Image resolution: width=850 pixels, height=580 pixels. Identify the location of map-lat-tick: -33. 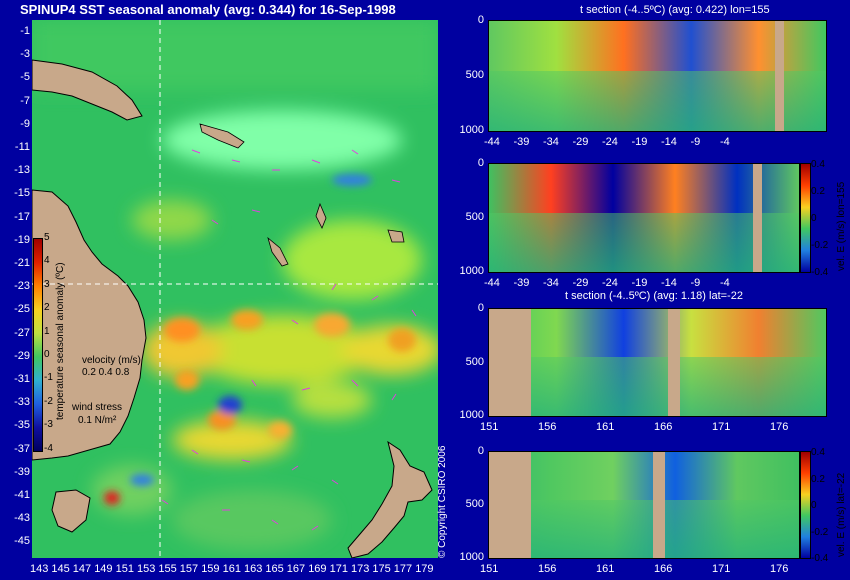
(22, 402).